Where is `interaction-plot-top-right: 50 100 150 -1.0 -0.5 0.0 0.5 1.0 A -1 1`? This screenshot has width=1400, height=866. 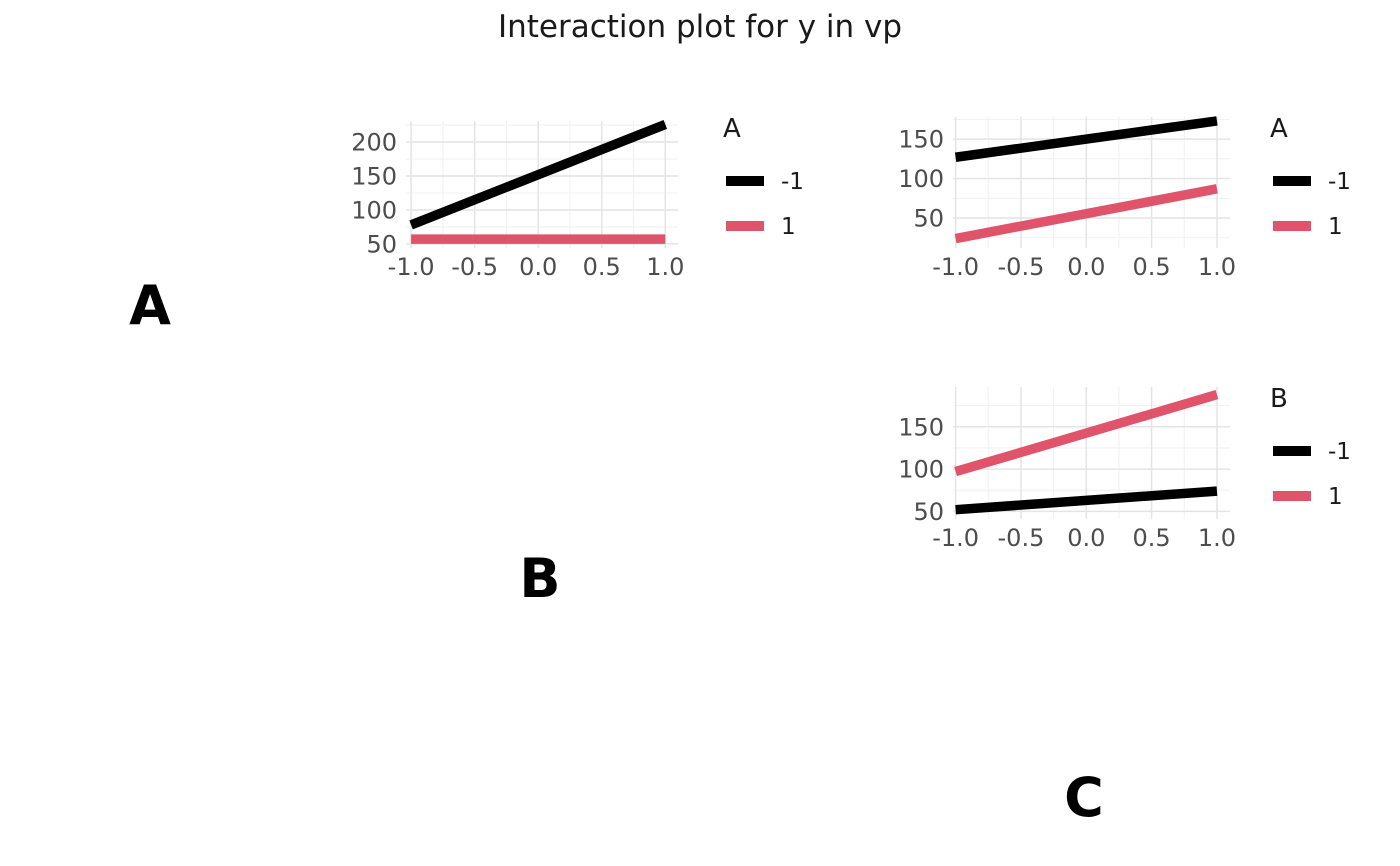 interaction-plot-top-right: 50 100 150 -1.0 -0.5 0.0 0.5 1.0 A -1 1 is located at coordinates (1124, 197).